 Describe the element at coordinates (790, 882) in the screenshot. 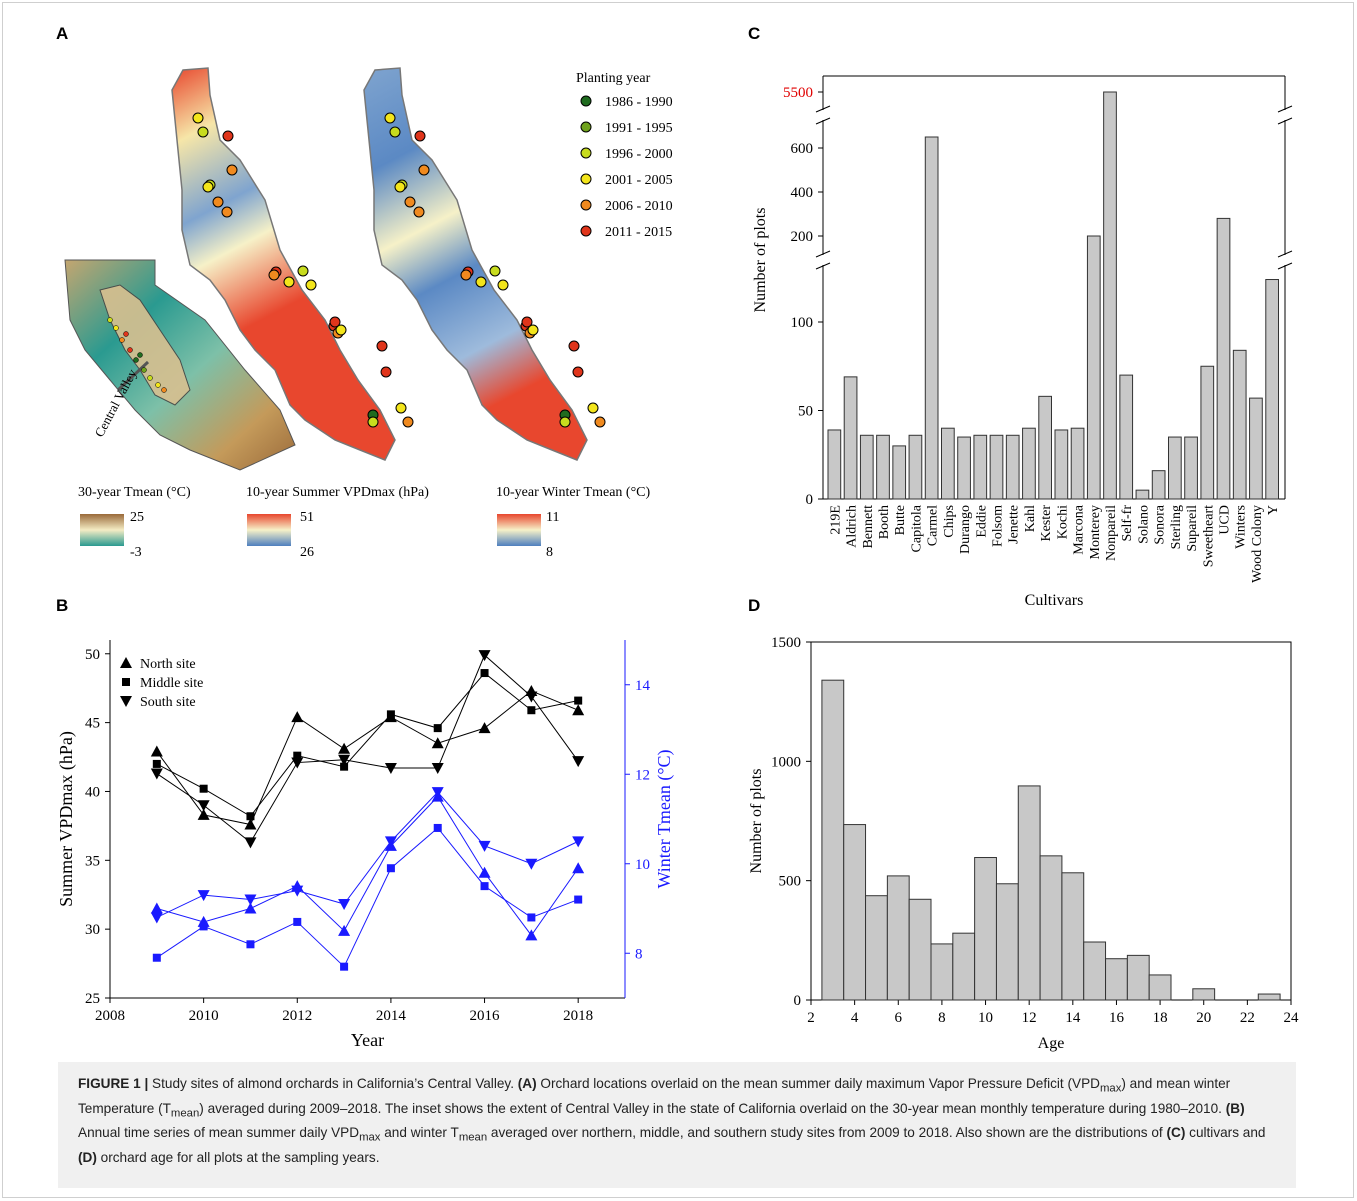

I see `y-tick-label: 500` at that location.